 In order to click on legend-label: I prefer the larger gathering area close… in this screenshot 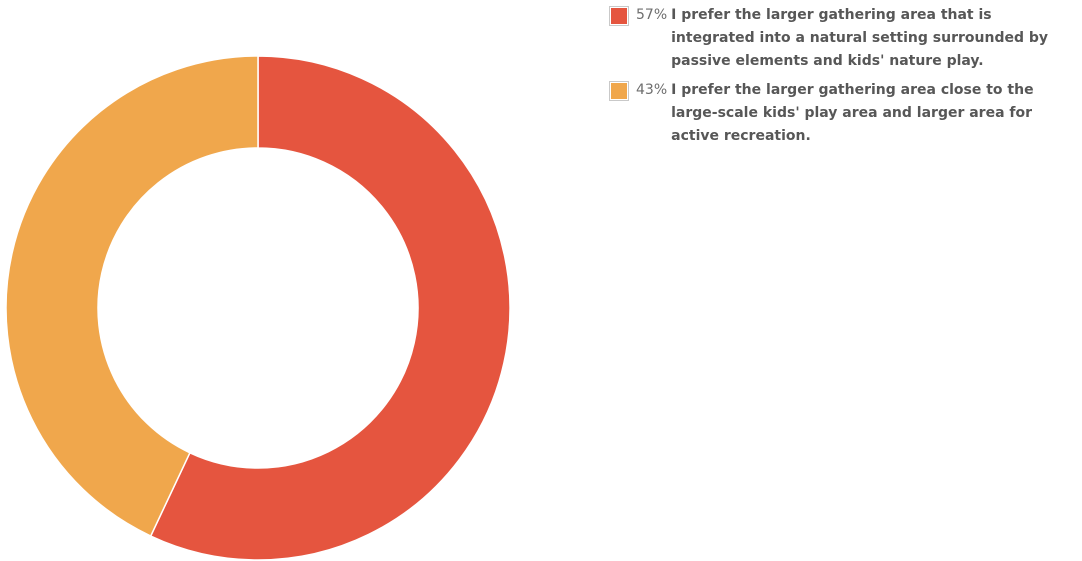, I will do `click(852, 113)`.